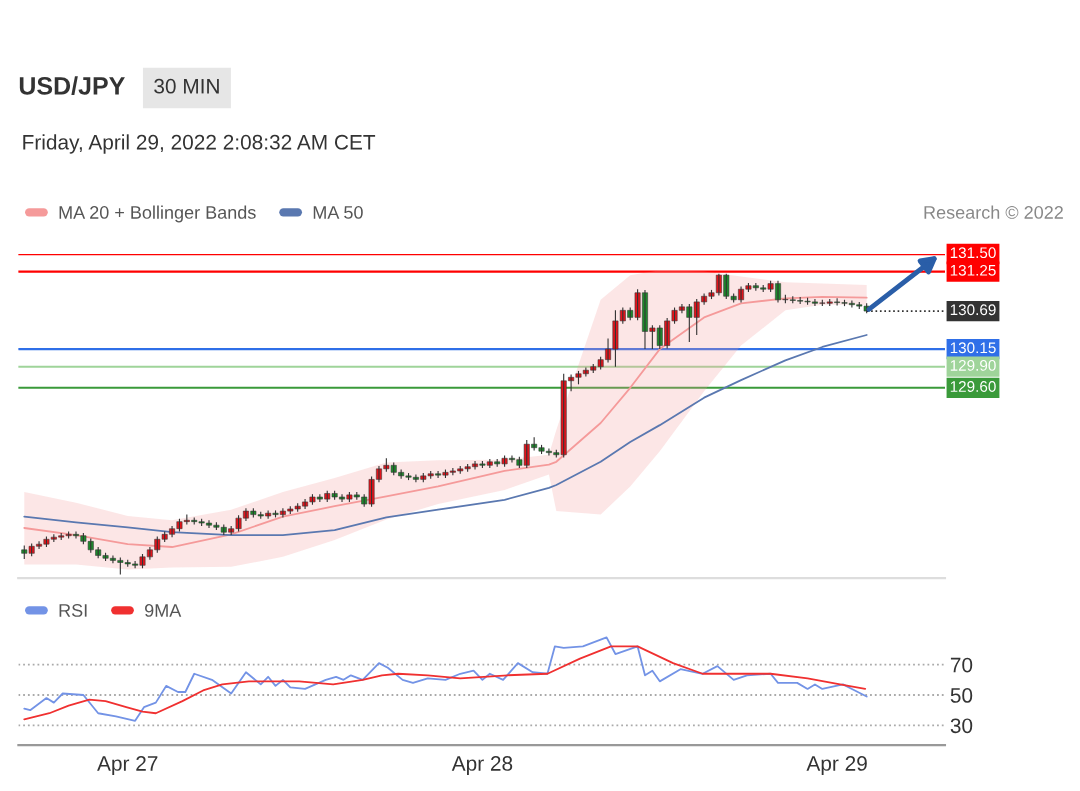 The width and height of the screenshot is (1080, 791). What do you see at coordinates (157, 214) in the screenshot?
I see `legend-label: MA 20 + Bollinger Bands` at bounding box center [157, 214].